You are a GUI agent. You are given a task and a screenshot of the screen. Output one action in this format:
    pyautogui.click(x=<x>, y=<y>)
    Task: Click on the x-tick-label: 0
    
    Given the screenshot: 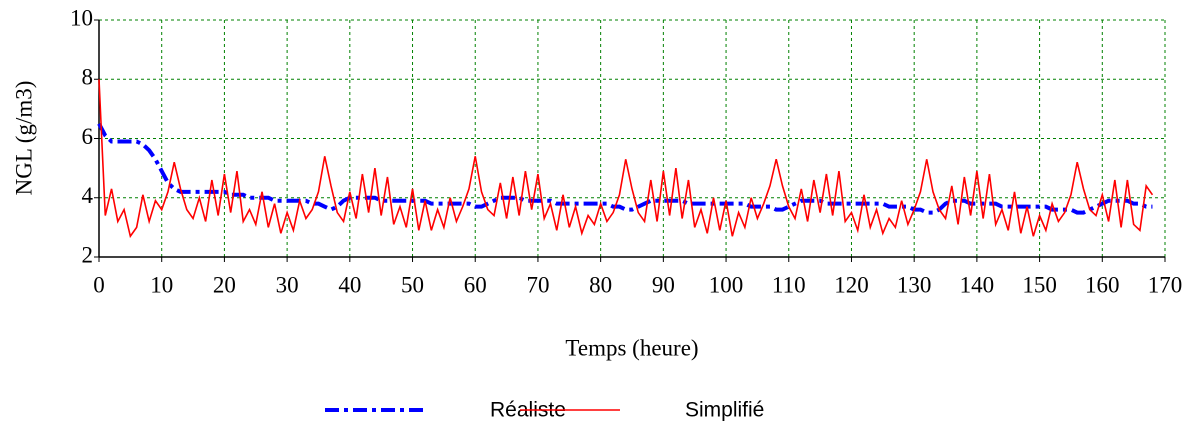 What is the action you would take?
    pyautogui.click(x=99, y=284)
    